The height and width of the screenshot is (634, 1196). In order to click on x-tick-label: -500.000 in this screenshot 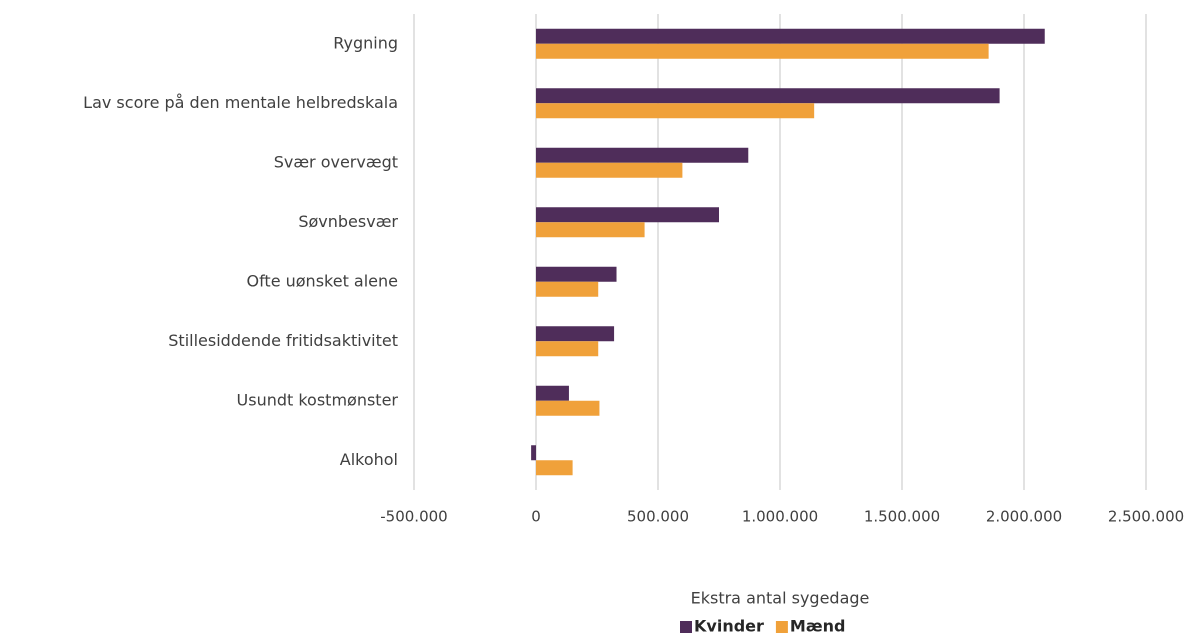, I will do `click(413, 517)`.